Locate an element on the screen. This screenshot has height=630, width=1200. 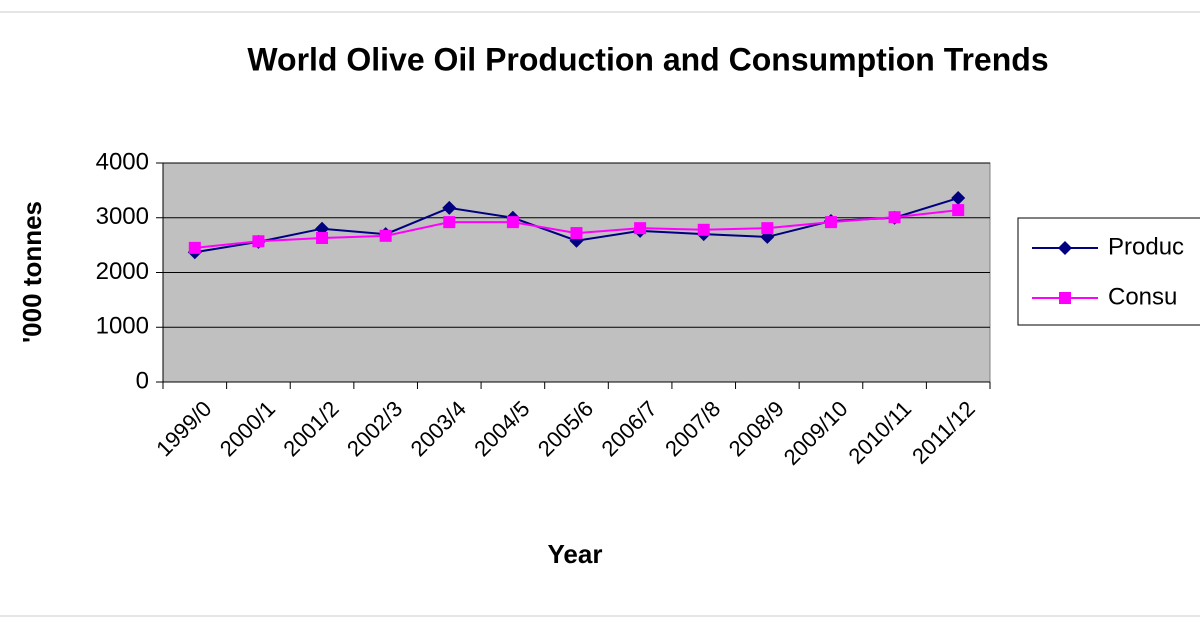
x-tick-label: 2006/7 is located at coordinates (628, 428).